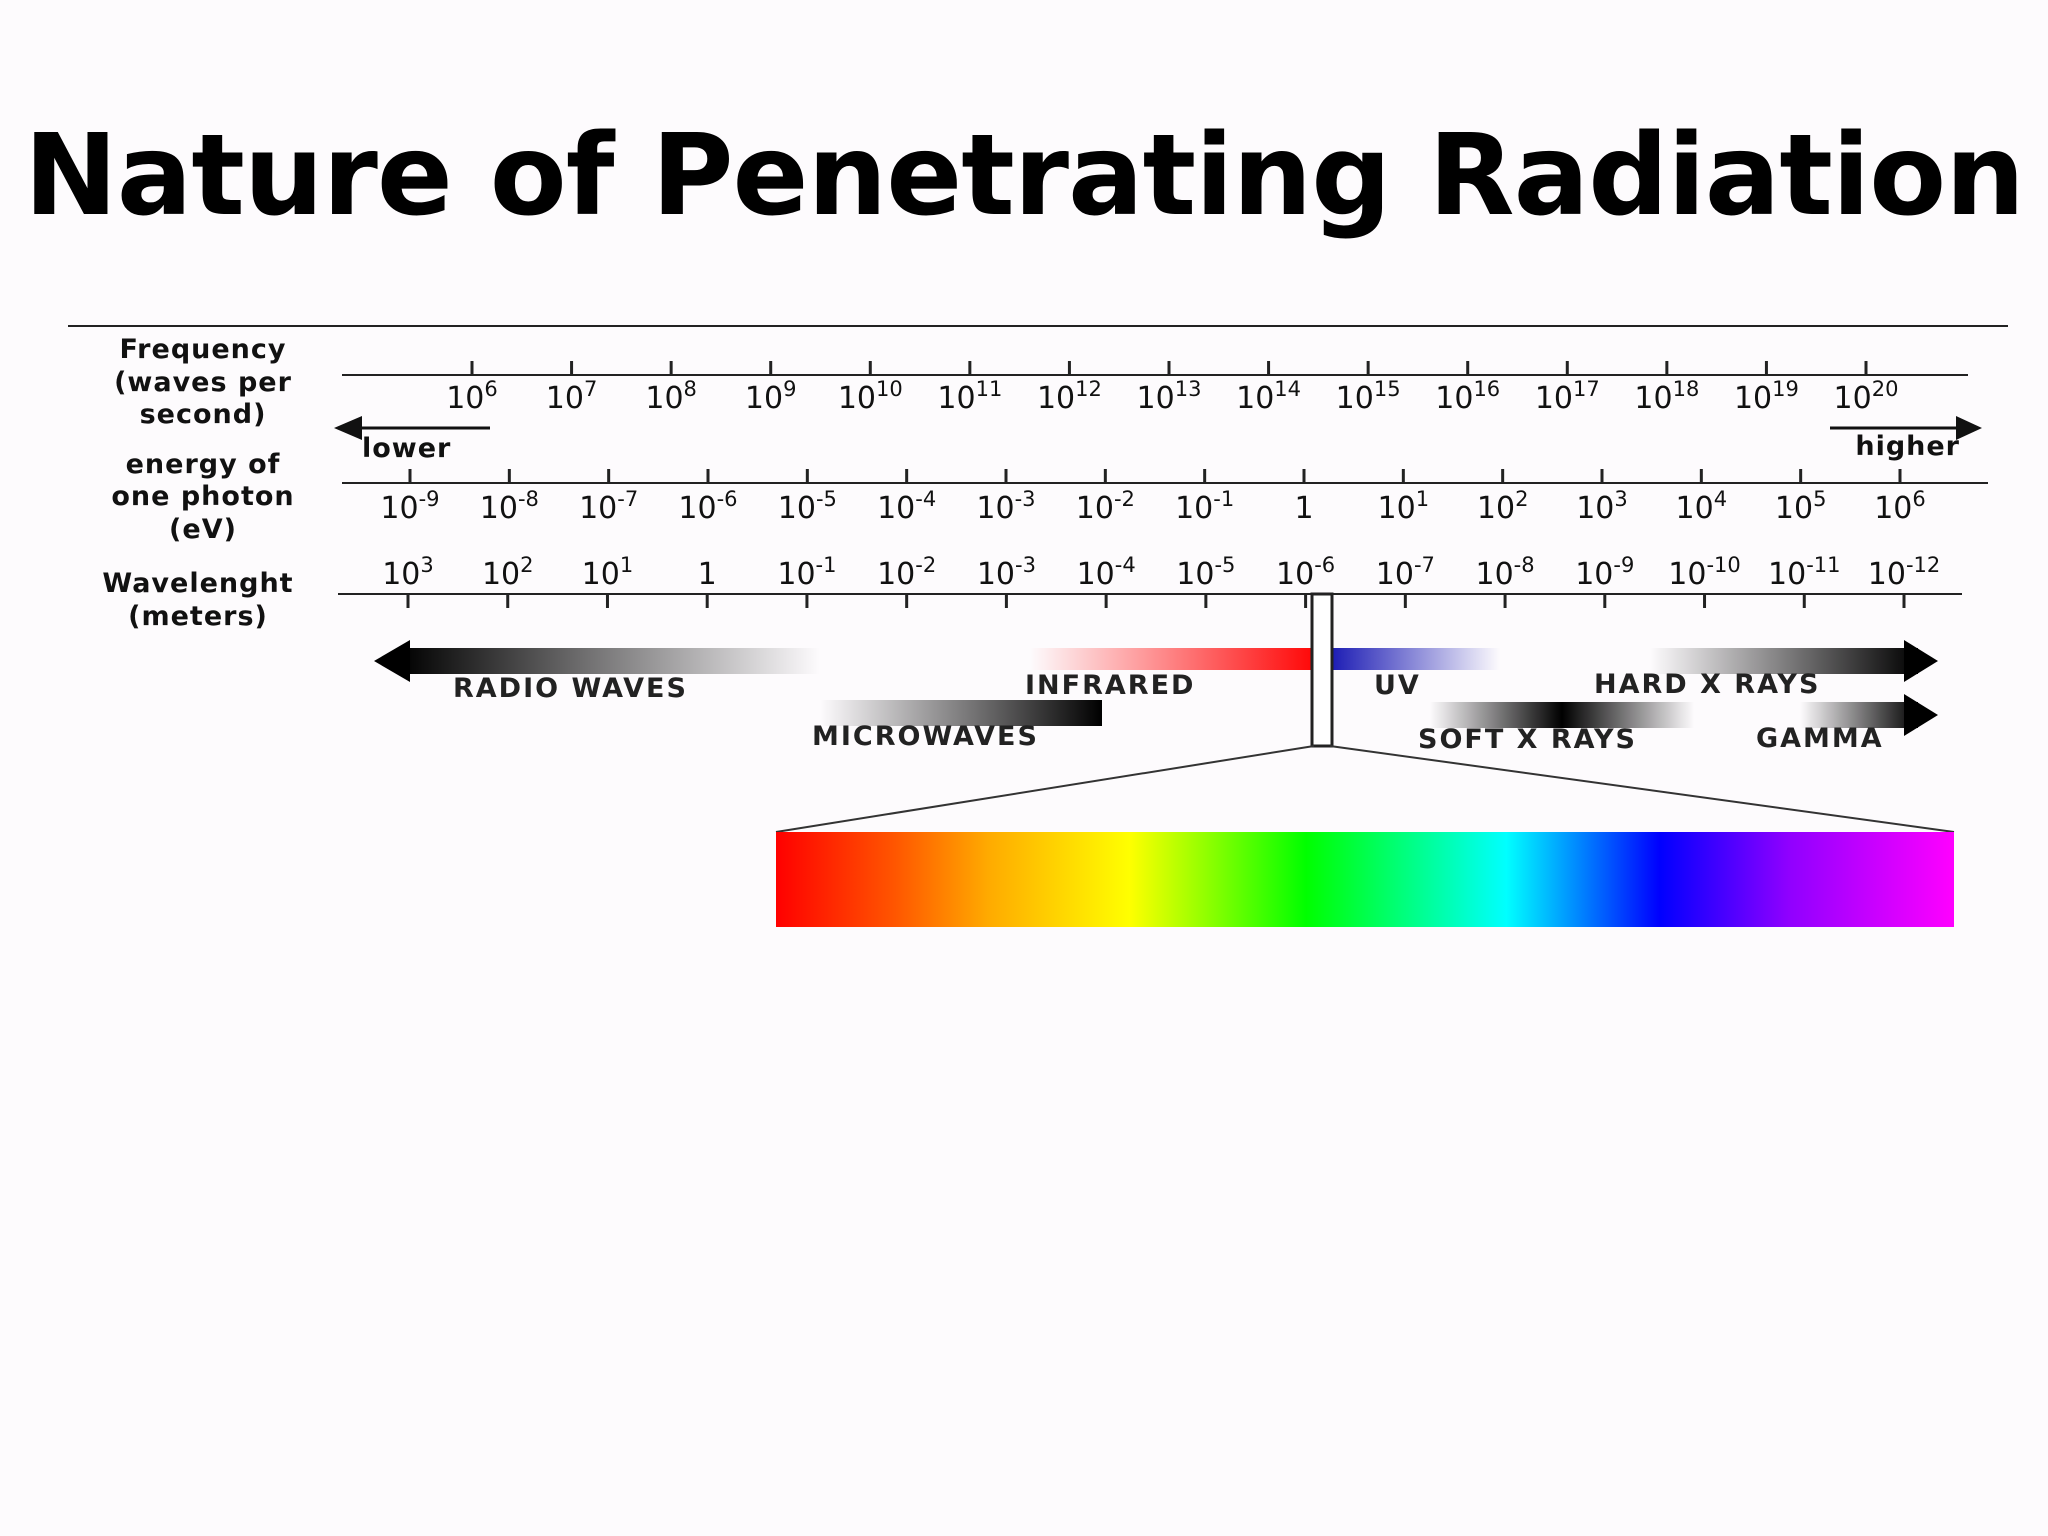  I want to click on frequency-tick-label: 10¹⁷, so click(1567, 396).